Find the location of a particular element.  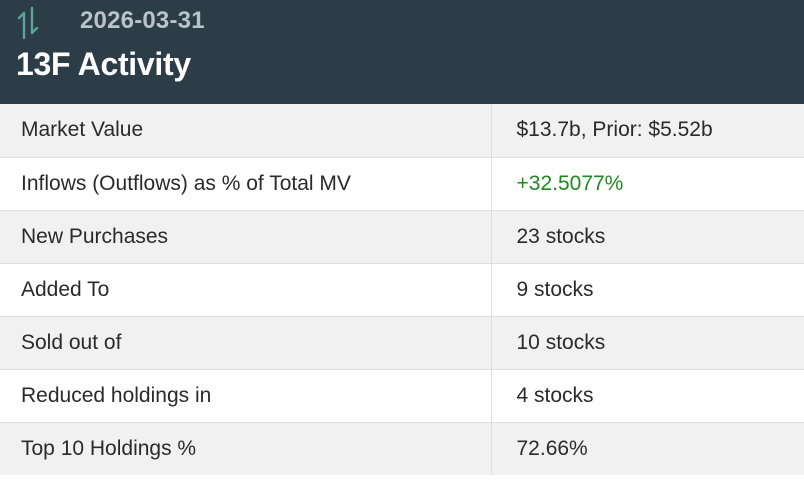

table-row: Sold out of 10 stocks is located at coordinates (402, 343).